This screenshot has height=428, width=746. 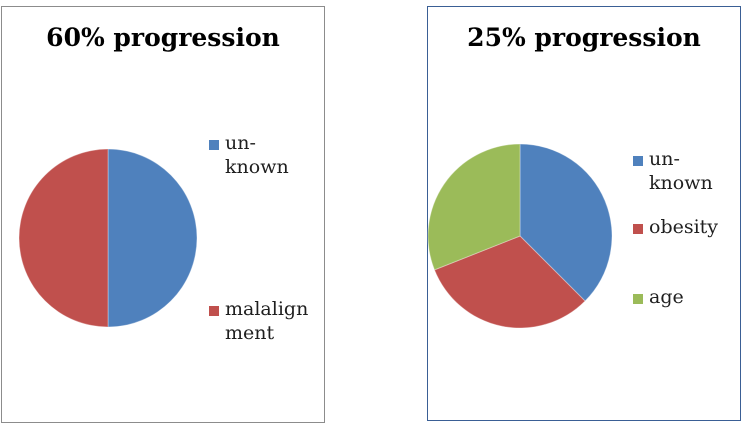 I want to click on legend-label: obesity, so click(x=684, y=227).